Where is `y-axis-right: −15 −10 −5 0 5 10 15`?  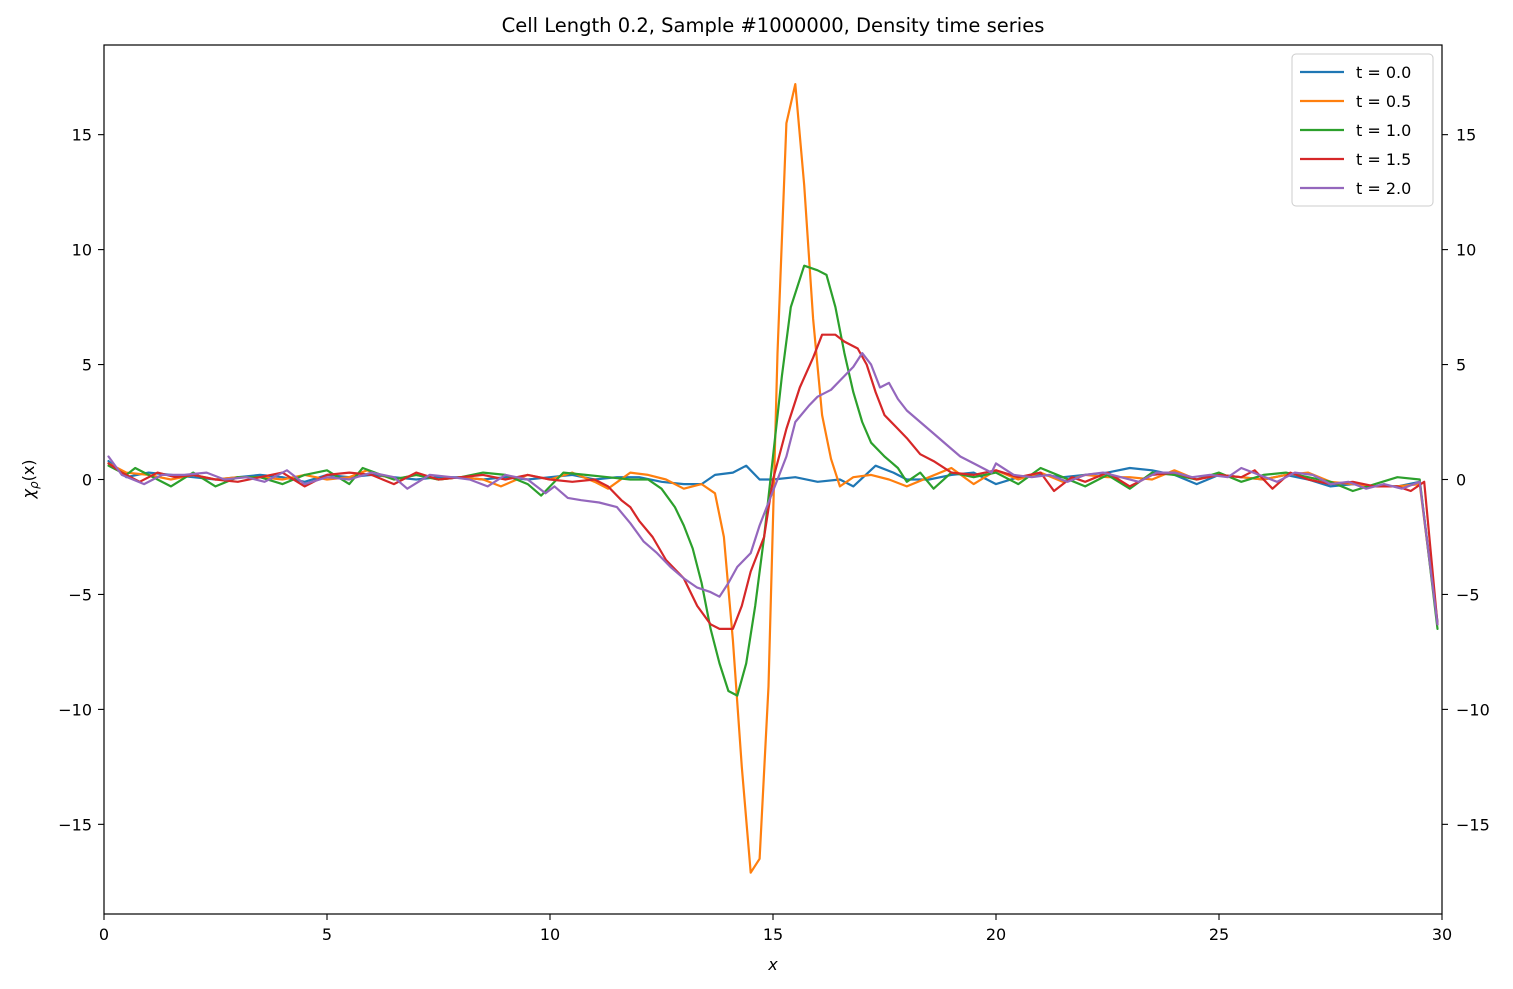 y-axis-right: −15 −10 −5 0 5 10 15 is located at coordinates (1466, 480).